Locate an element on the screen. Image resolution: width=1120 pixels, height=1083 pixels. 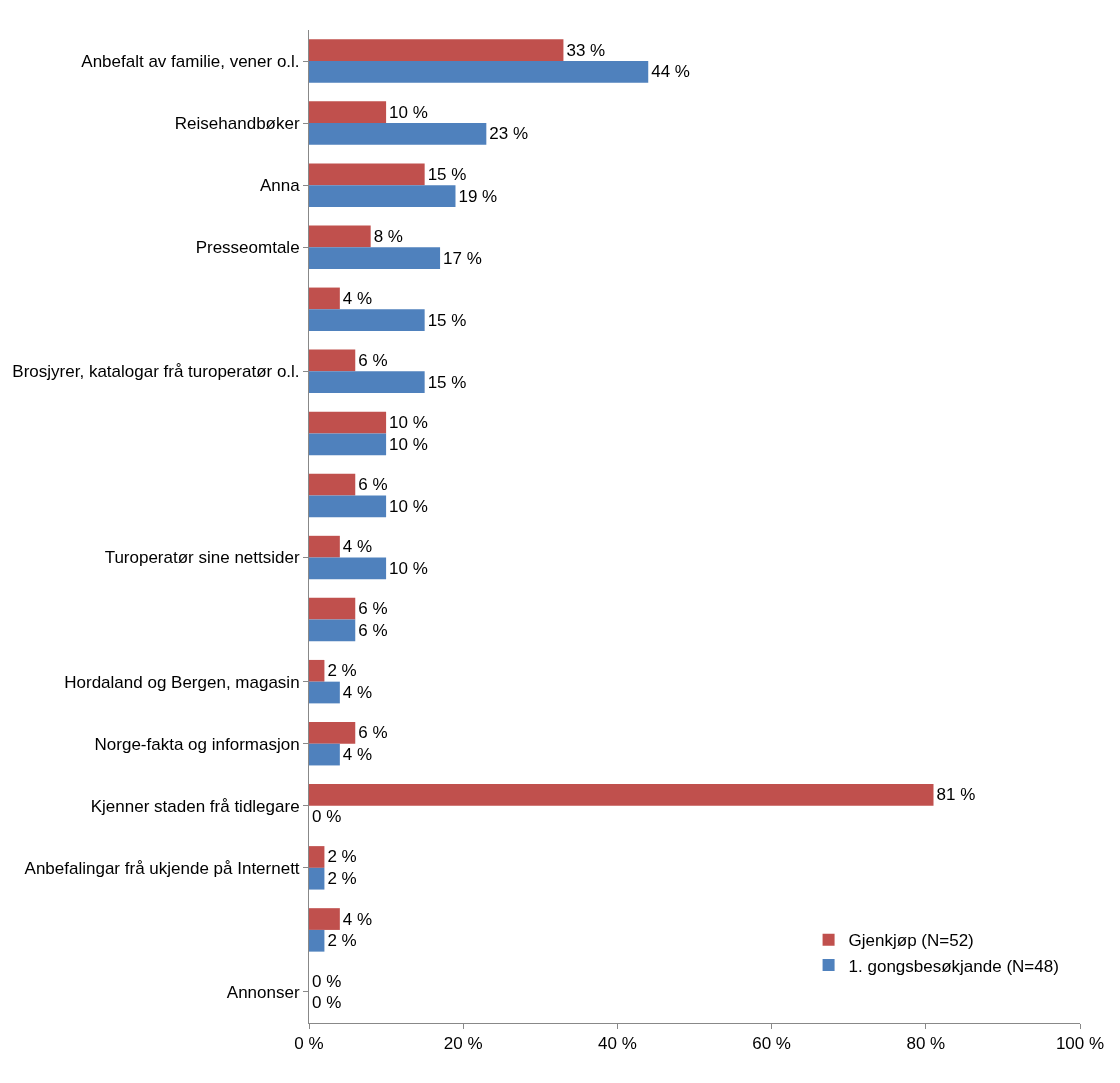
x-tick-label: 40 % is located at coordinates (617, 1044).